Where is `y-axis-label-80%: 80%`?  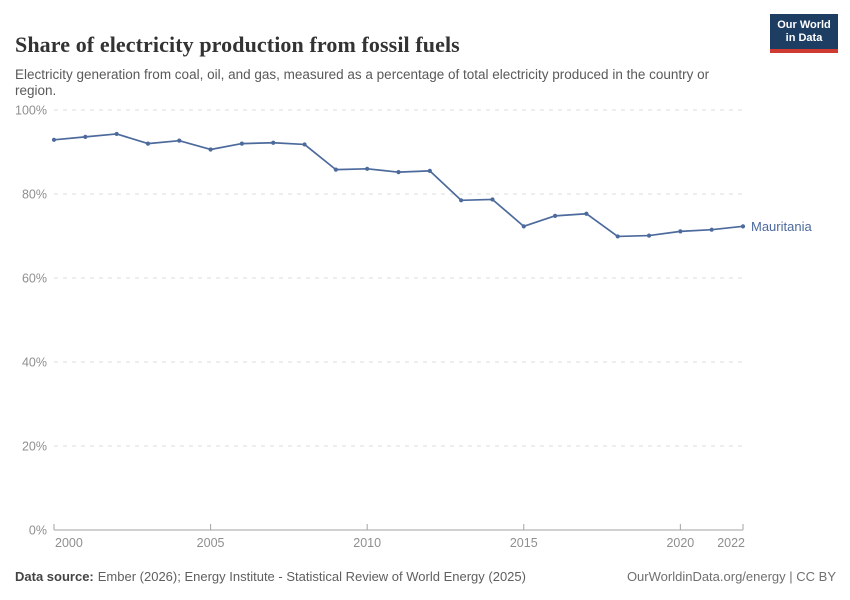
y-axis-label-80%: 80% is located at coordinates (34, 195).